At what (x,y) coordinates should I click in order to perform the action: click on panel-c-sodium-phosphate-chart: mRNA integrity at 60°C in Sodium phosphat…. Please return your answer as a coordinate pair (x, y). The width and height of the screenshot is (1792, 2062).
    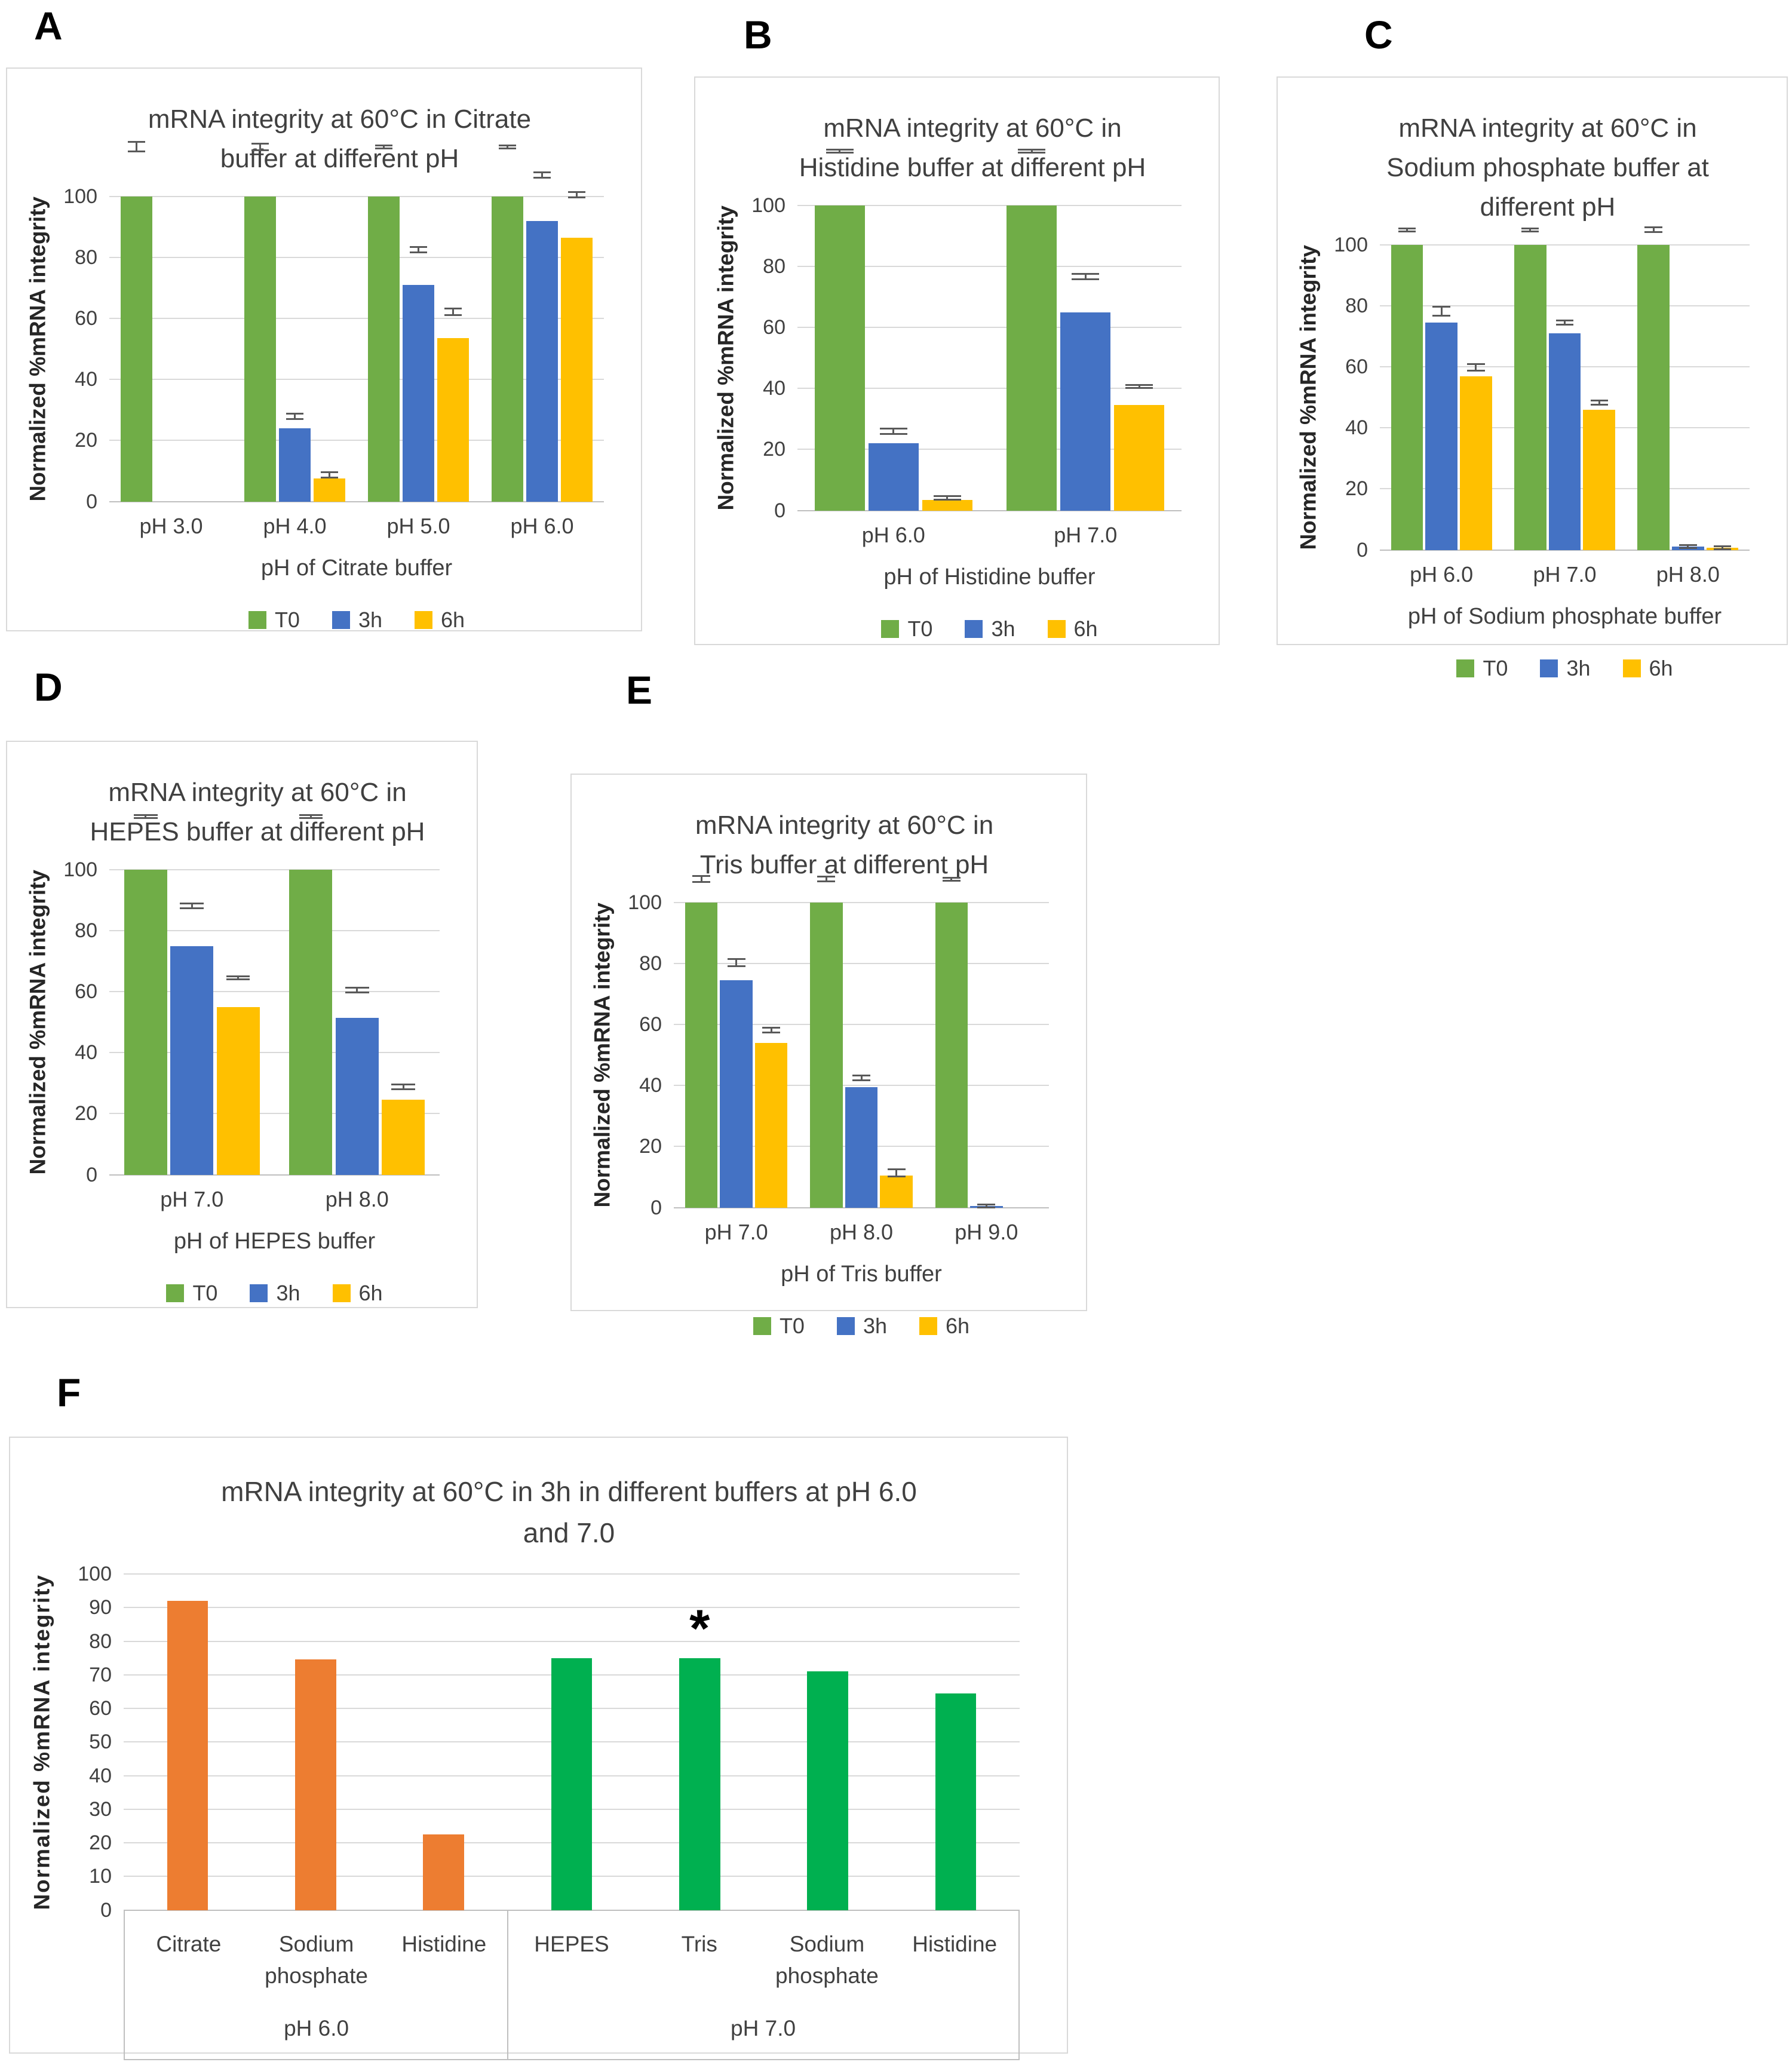
    Looking at the image, I should click on (1533, 378).